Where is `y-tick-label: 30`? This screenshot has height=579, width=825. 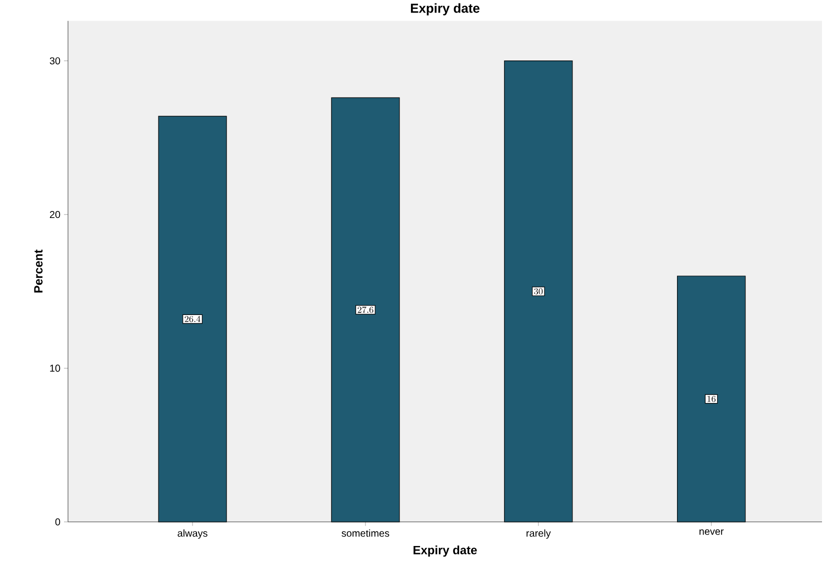
y-tick-label: 30 is located at coordinates (55, 60).